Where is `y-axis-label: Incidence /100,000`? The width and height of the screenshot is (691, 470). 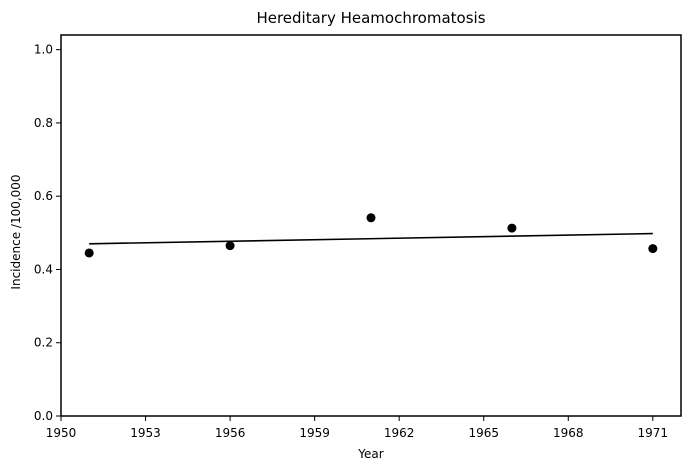
y-axis-label: Incidence /100,000 is located at coordinates (16, 231).